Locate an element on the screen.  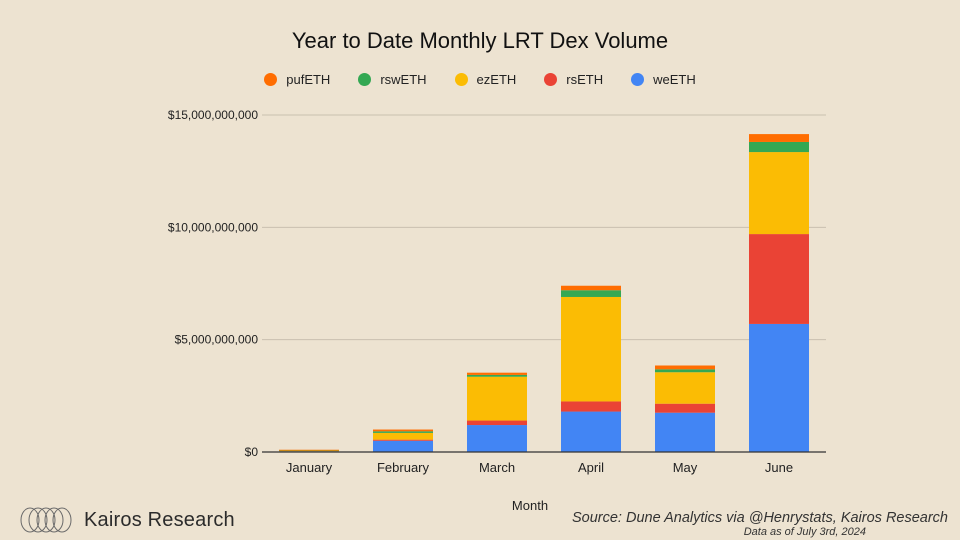
bar-pufeth-june is located at coordinates (779, 138).